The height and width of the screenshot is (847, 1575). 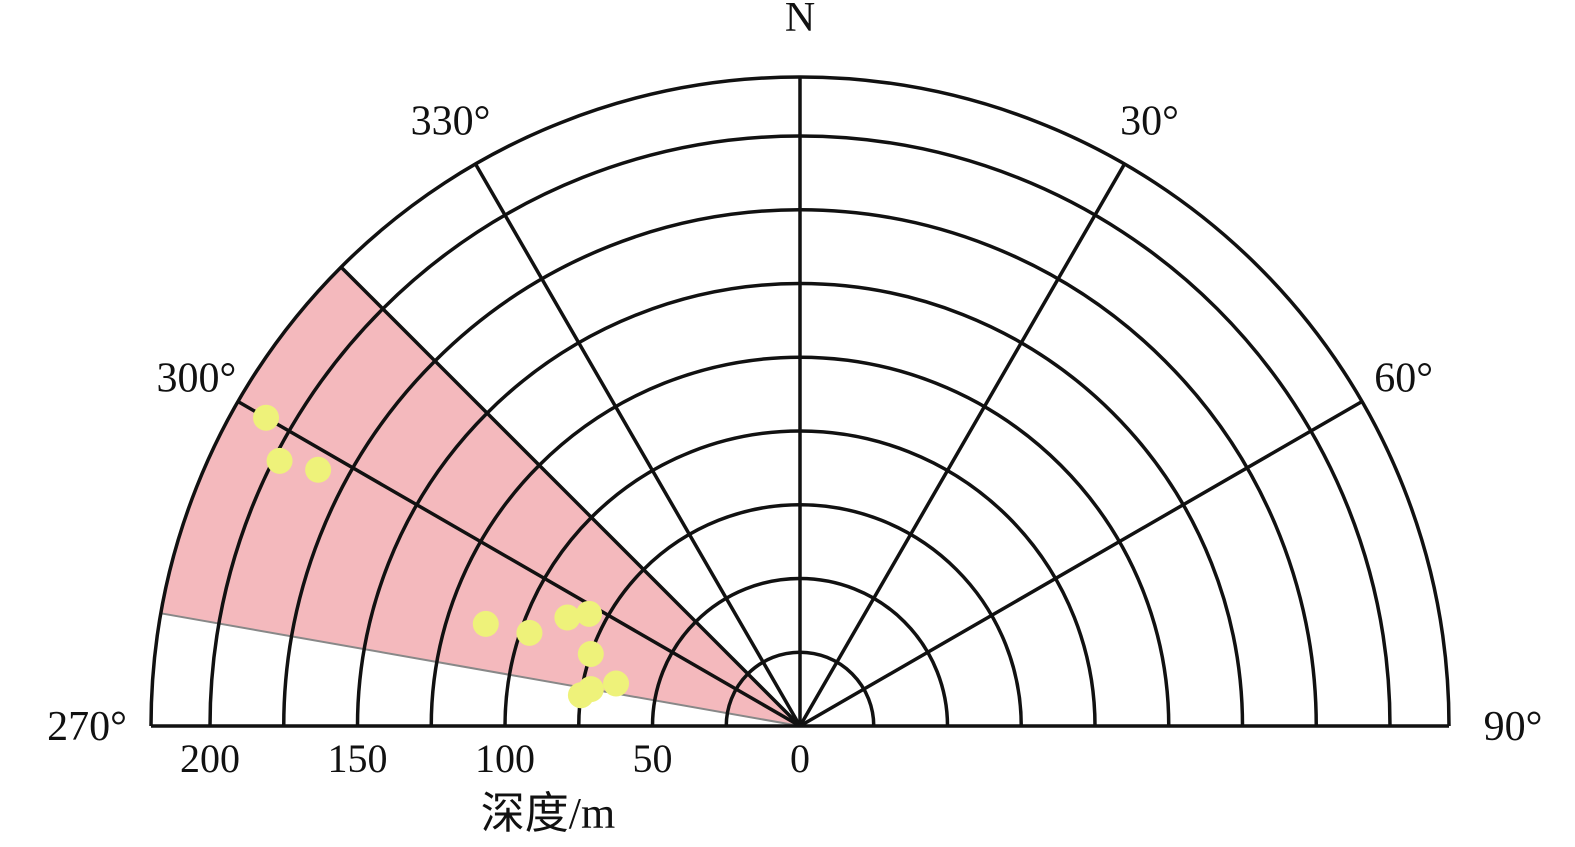 I want to click on angle-tick-label-330: 330°, so click(x=451, y=122).